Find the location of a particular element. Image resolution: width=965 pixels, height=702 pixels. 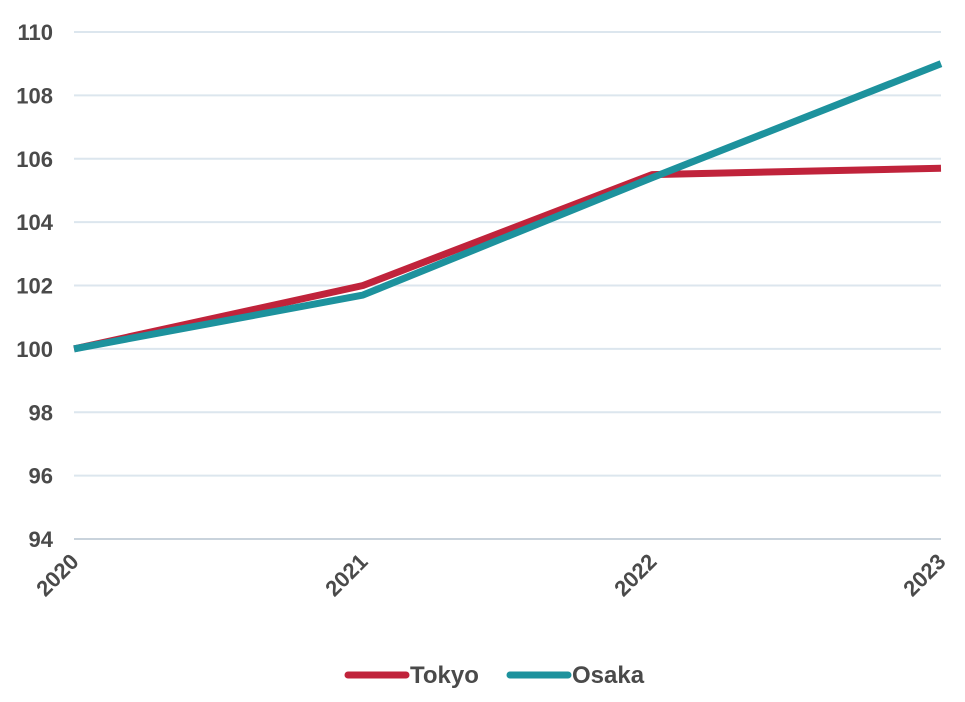

x-tick-label: 2021 is located at coordinates (346, 575).